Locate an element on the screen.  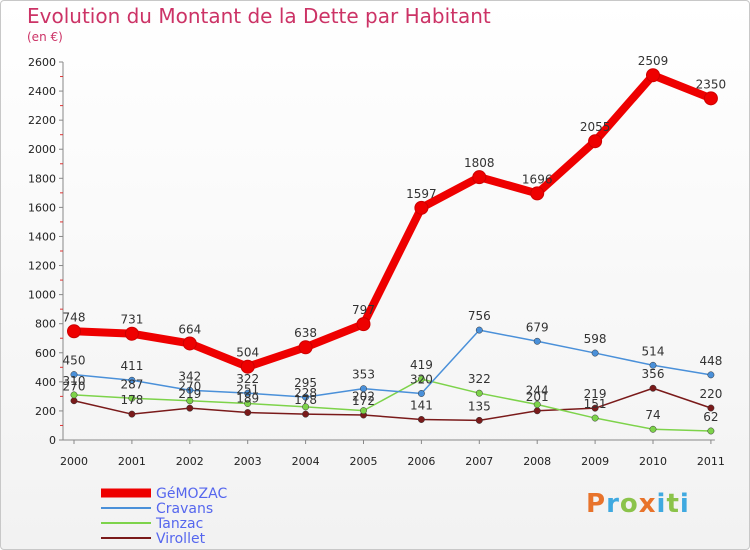
data-label: 201 is located at coordinates (537, 397).